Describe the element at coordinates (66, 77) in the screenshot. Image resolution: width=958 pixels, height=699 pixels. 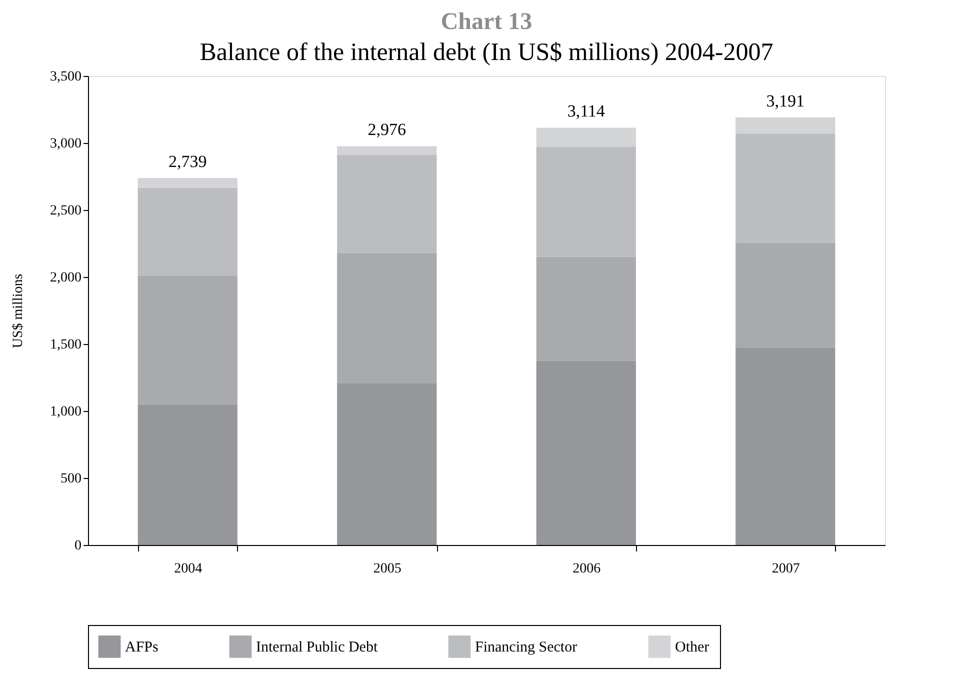
I see `y-tick-label: 3,500` at that location.